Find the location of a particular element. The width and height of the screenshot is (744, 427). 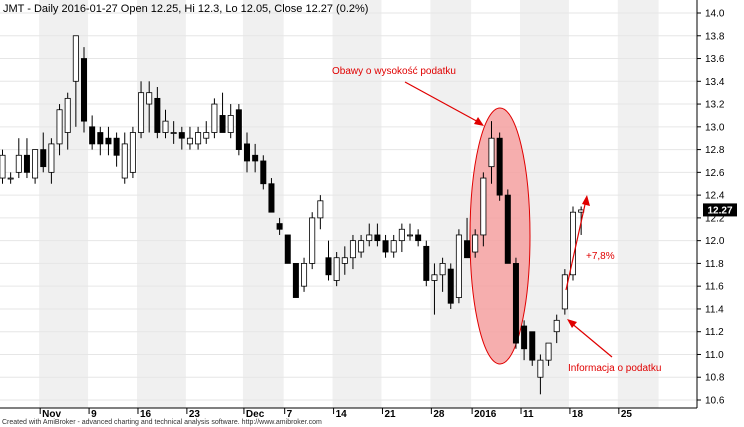

x-tick-label-12: 25 is located at coordinates (627, 414).